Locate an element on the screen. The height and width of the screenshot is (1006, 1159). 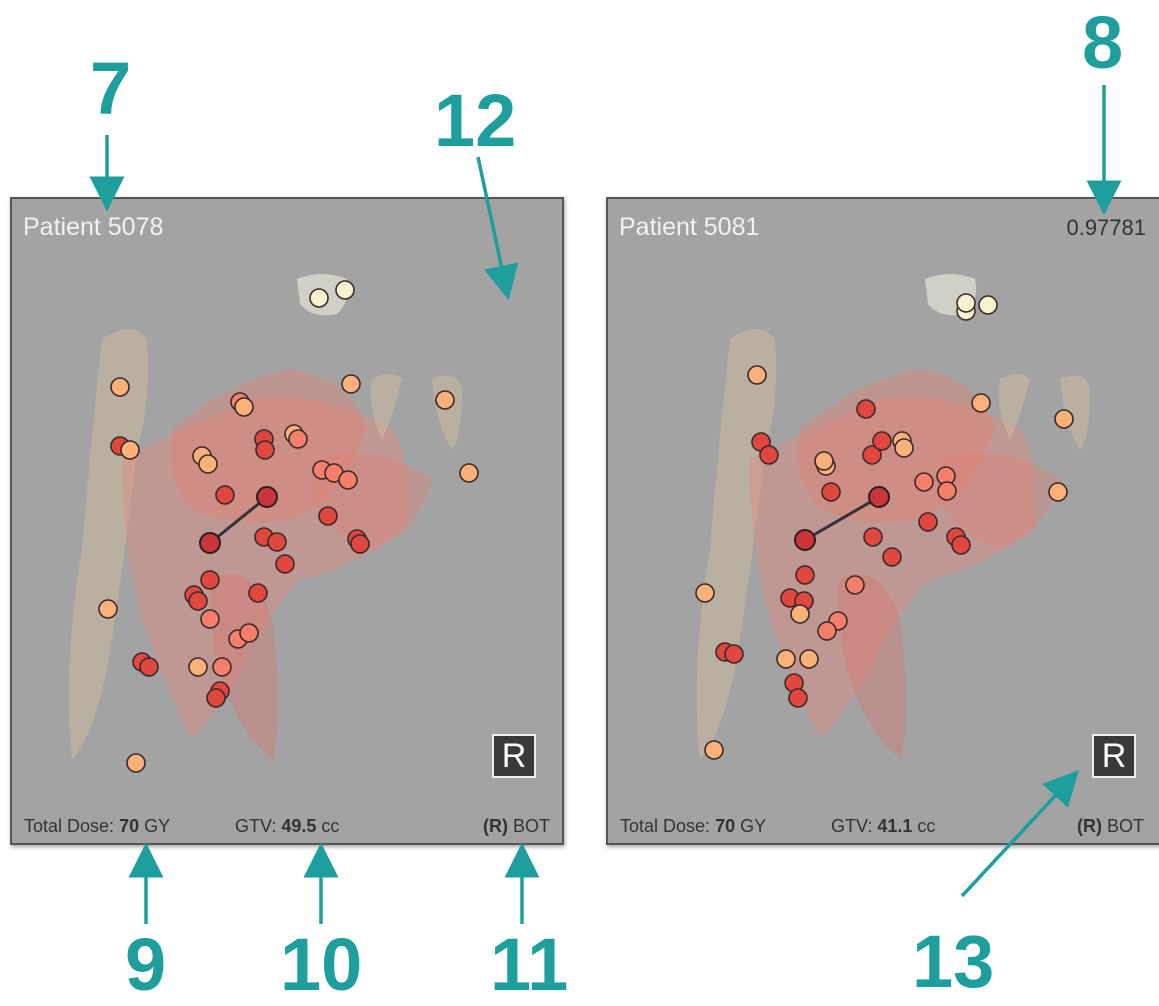
gtv-volume: GTV: 49.5 cc is located at coordinates (287, 826).